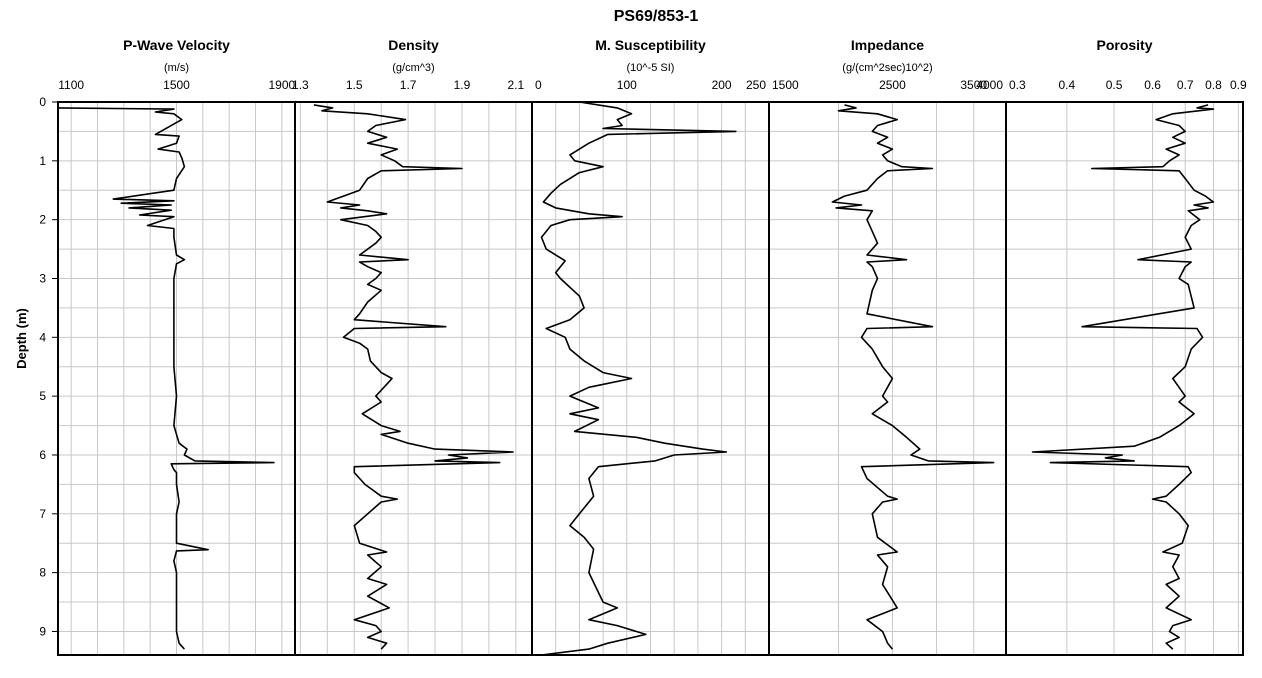  What do you see at coordinates (42, 573) in the screenshot?
I see `y-tick-label: 8` at bounding box center [42, 573].